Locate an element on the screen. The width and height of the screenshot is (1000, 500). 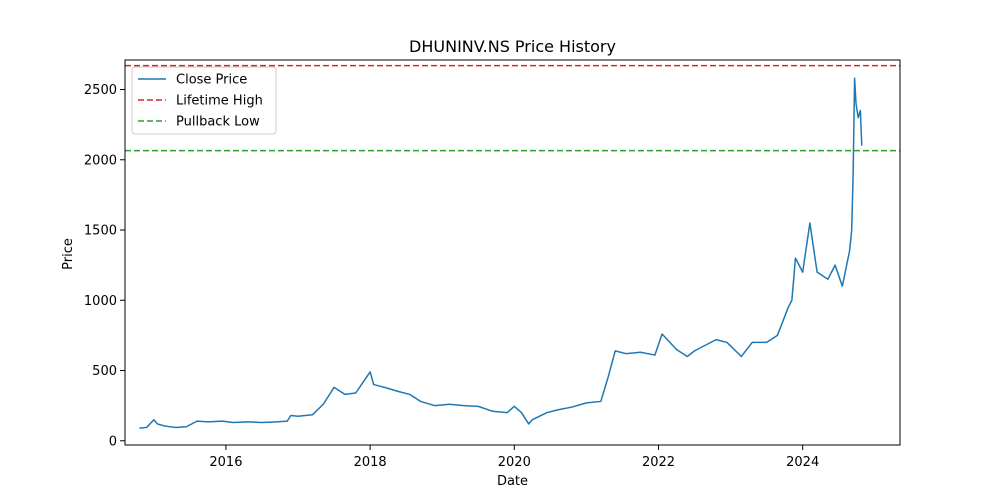
x-tick-label: 2016 is located at coordinates (225, 462).